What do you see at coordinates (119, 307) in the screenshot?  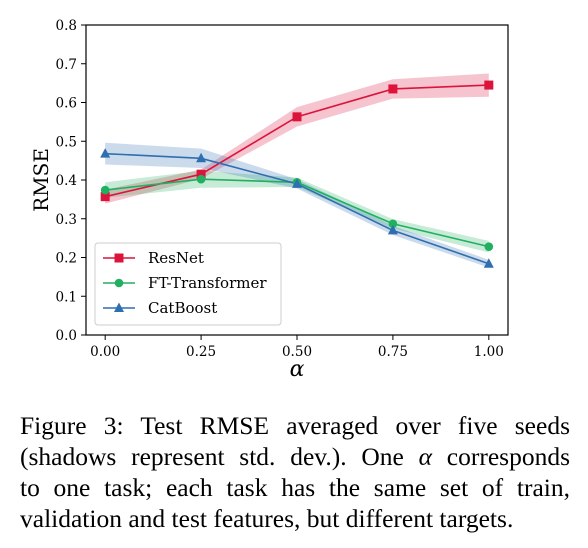 I see `legend-catboost-marker` at bounding box center [119, 307].